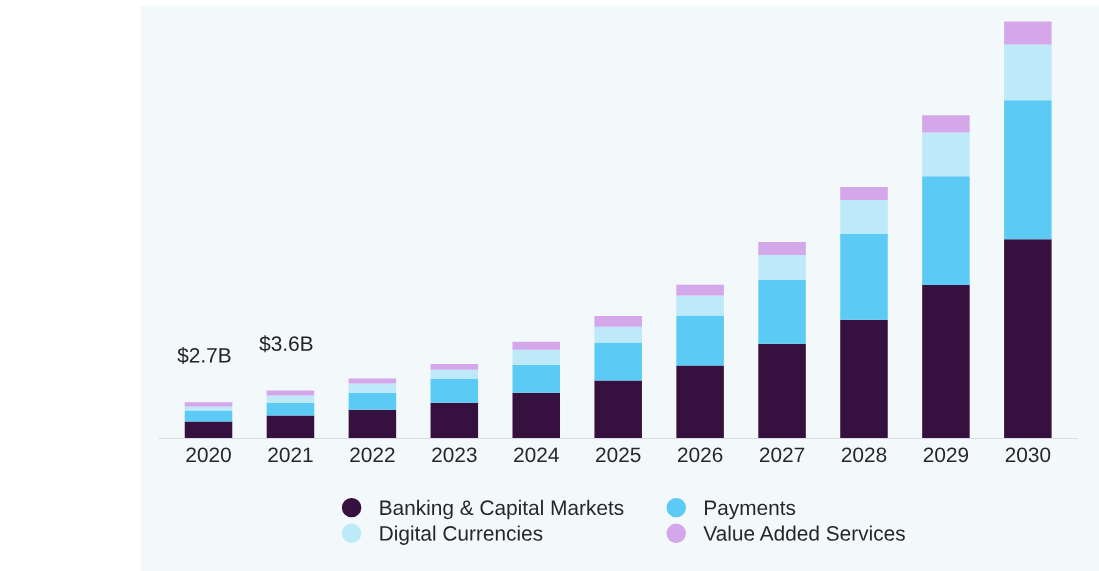 This screenshot has width=1099, height=571. Describe the element at coordinates (864, 455) in the screenshot. I see `x-tick-label: 2028` at that location.